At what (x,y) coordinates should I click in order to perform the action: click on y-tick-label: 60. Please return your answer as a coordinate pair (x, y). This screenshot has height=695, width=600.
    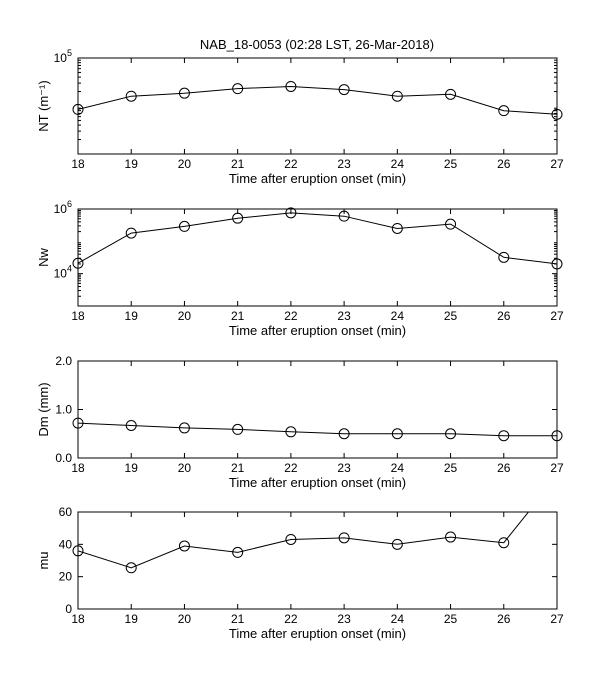
    Looking at the image, I should click on (66, 512).